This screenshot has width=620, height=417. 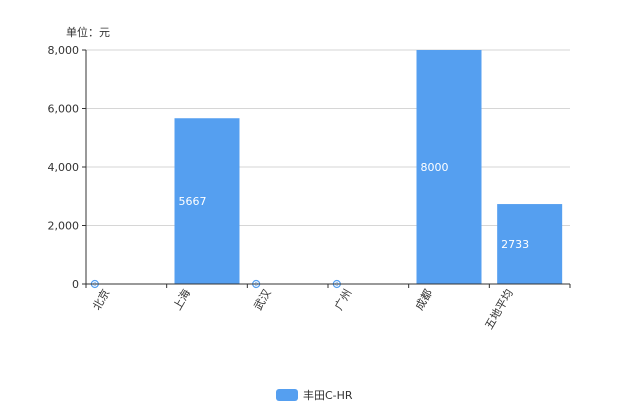 I want to click on x-tick-label: 成都, so click(x=424, y=300).